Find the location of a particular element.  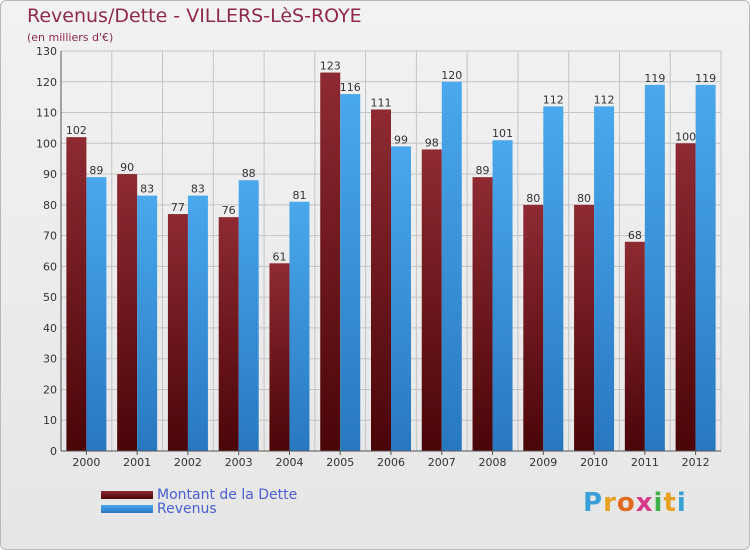

y-tick-label: 110 is located at coordinates (46, 113).